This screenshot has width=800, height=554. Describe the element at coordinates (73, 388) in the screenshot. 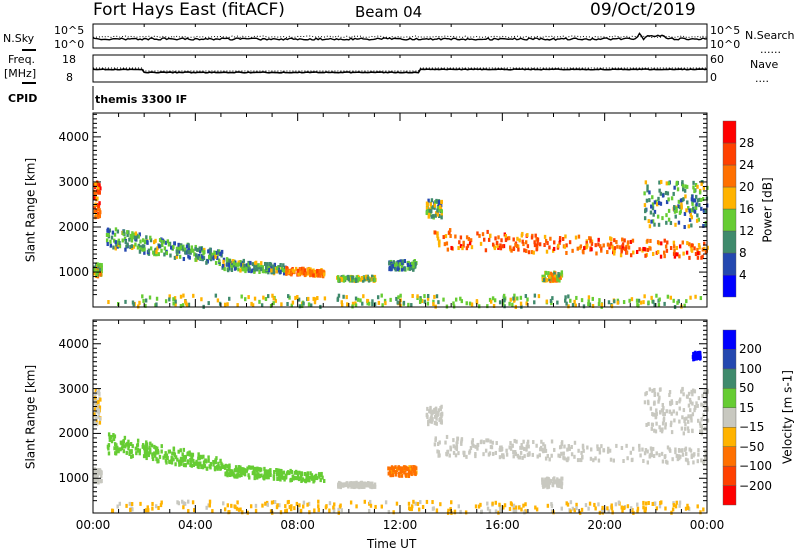

I see `velocity-ytick-label: 3000` at that location.